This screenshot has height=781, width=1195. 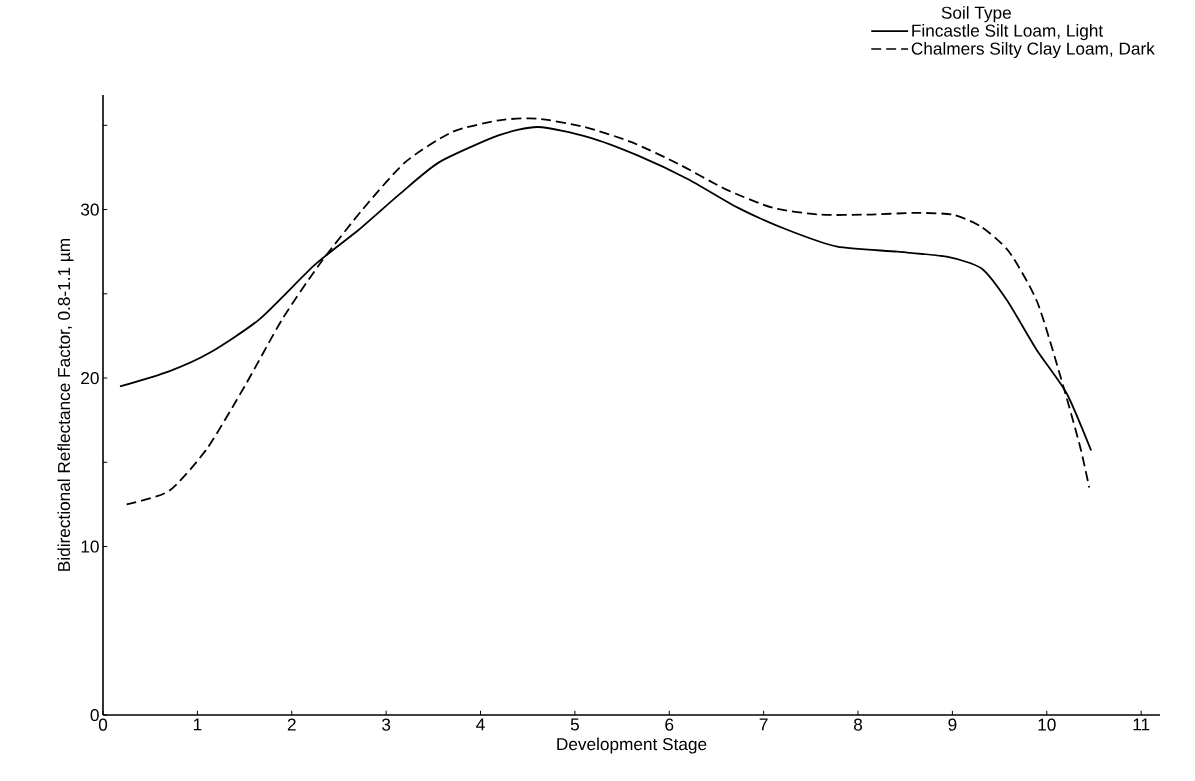 What do you see at coordinates (669, 724) in the screenshot?
I see `x-tick-label: 6` at bounding box center [669, 724].